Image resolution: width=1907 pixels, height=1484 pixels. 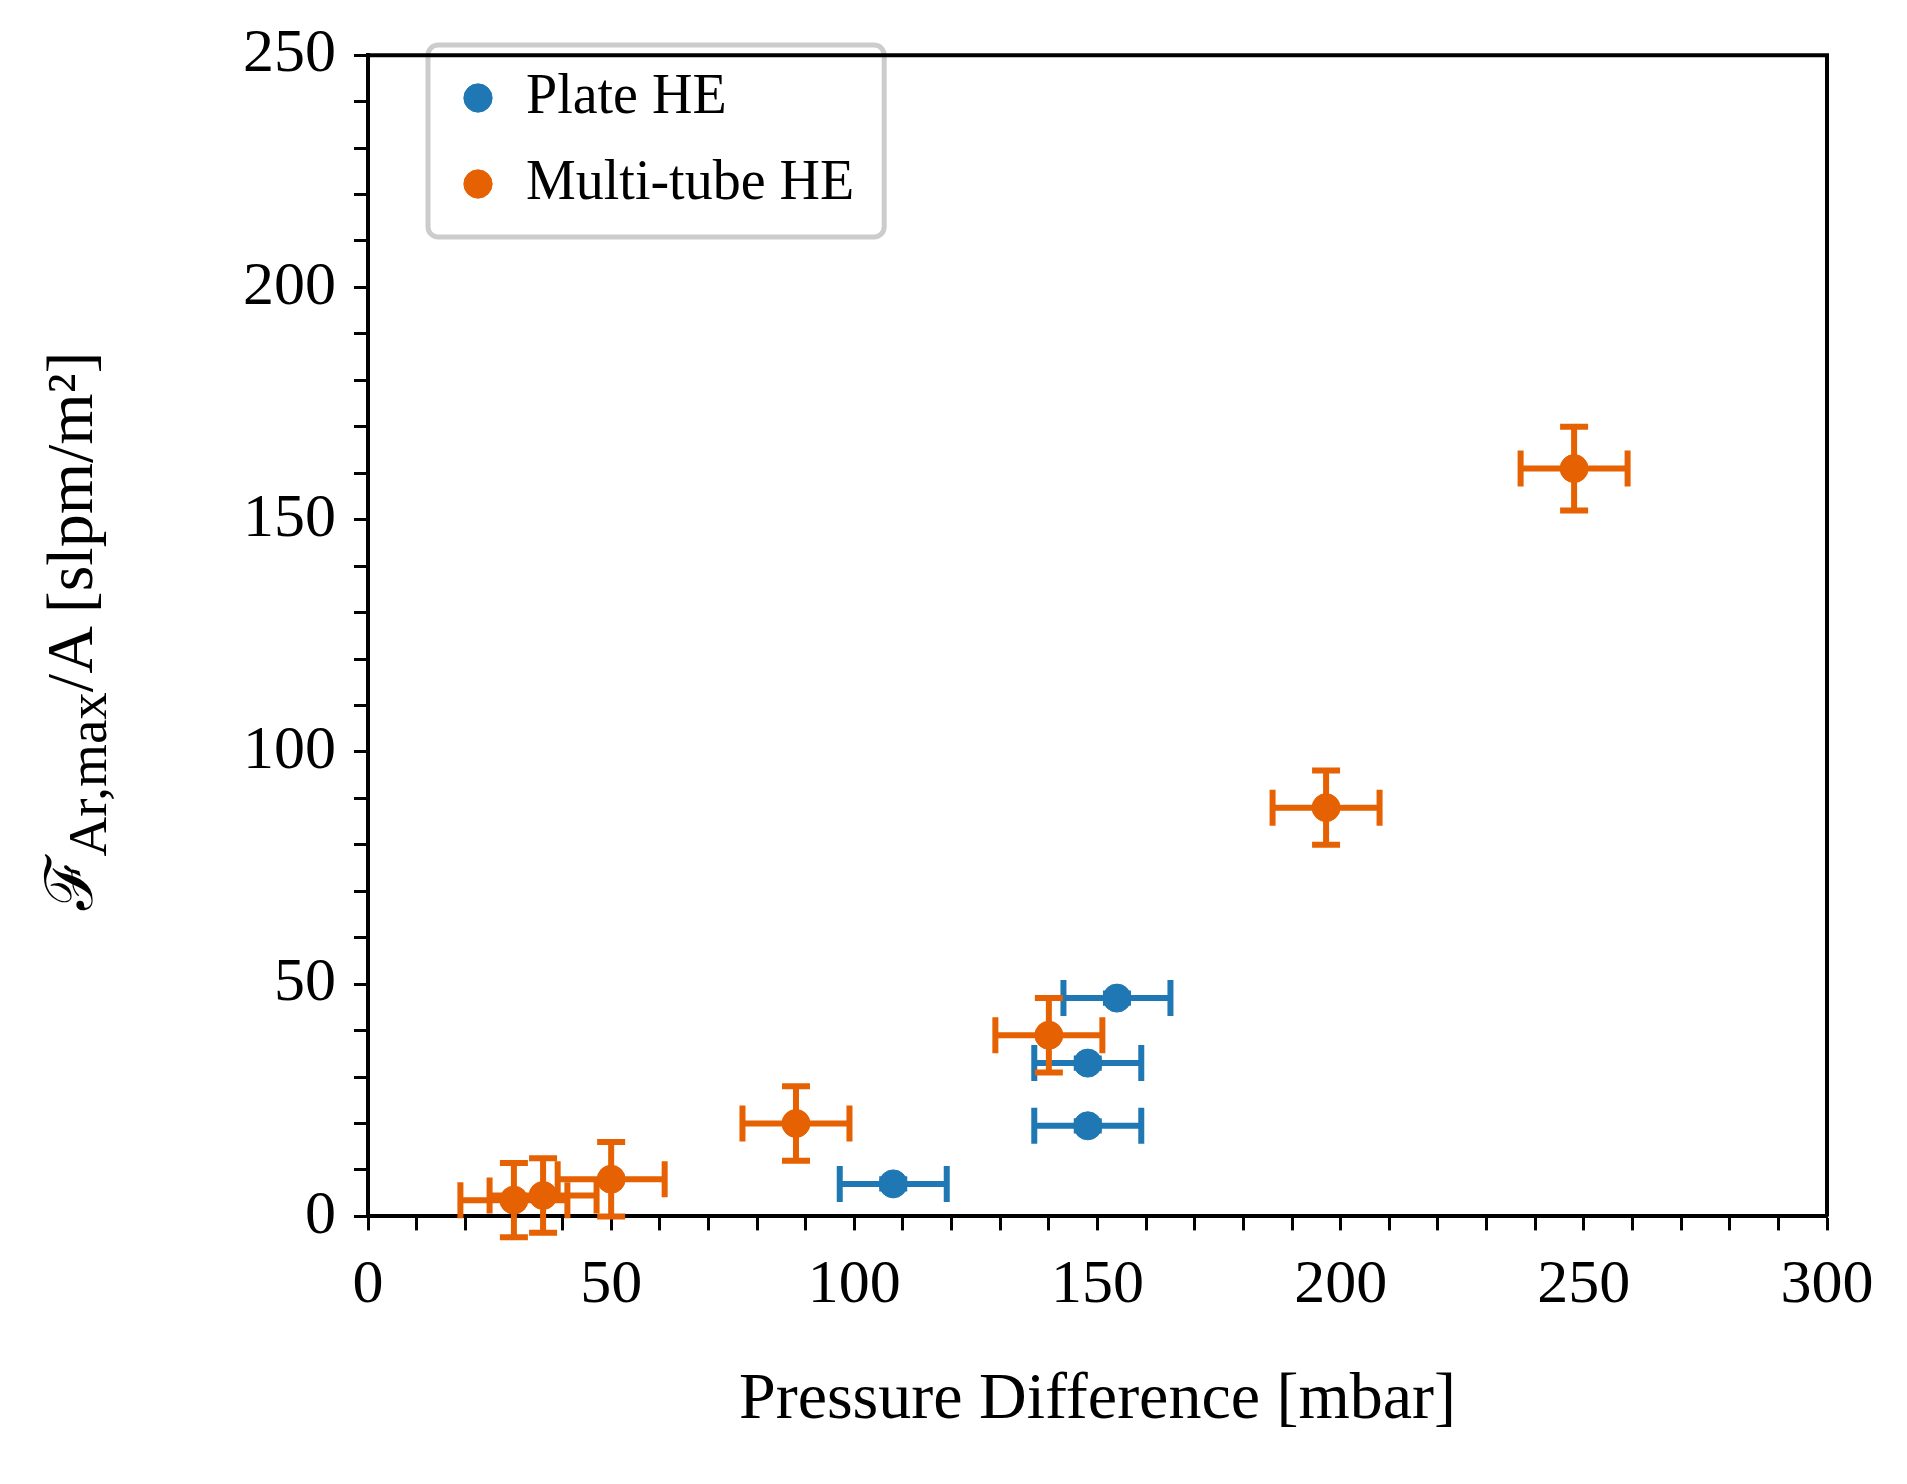 What do you see at coordinates (1584, 1280) in the screenshot?
I see `x-tick-label: 250` at bounding box center [1584, 1280].